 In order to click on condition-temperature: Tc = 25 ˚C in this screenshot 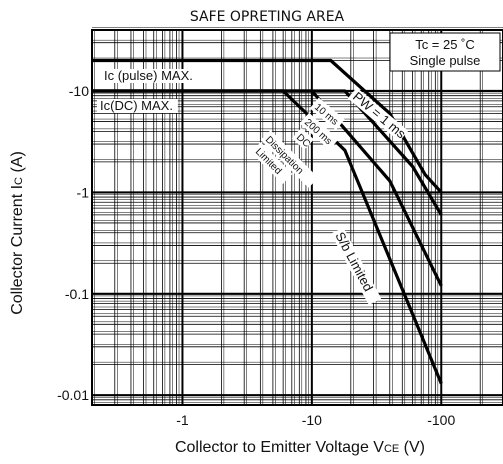, I will do `click(445, 44)`.